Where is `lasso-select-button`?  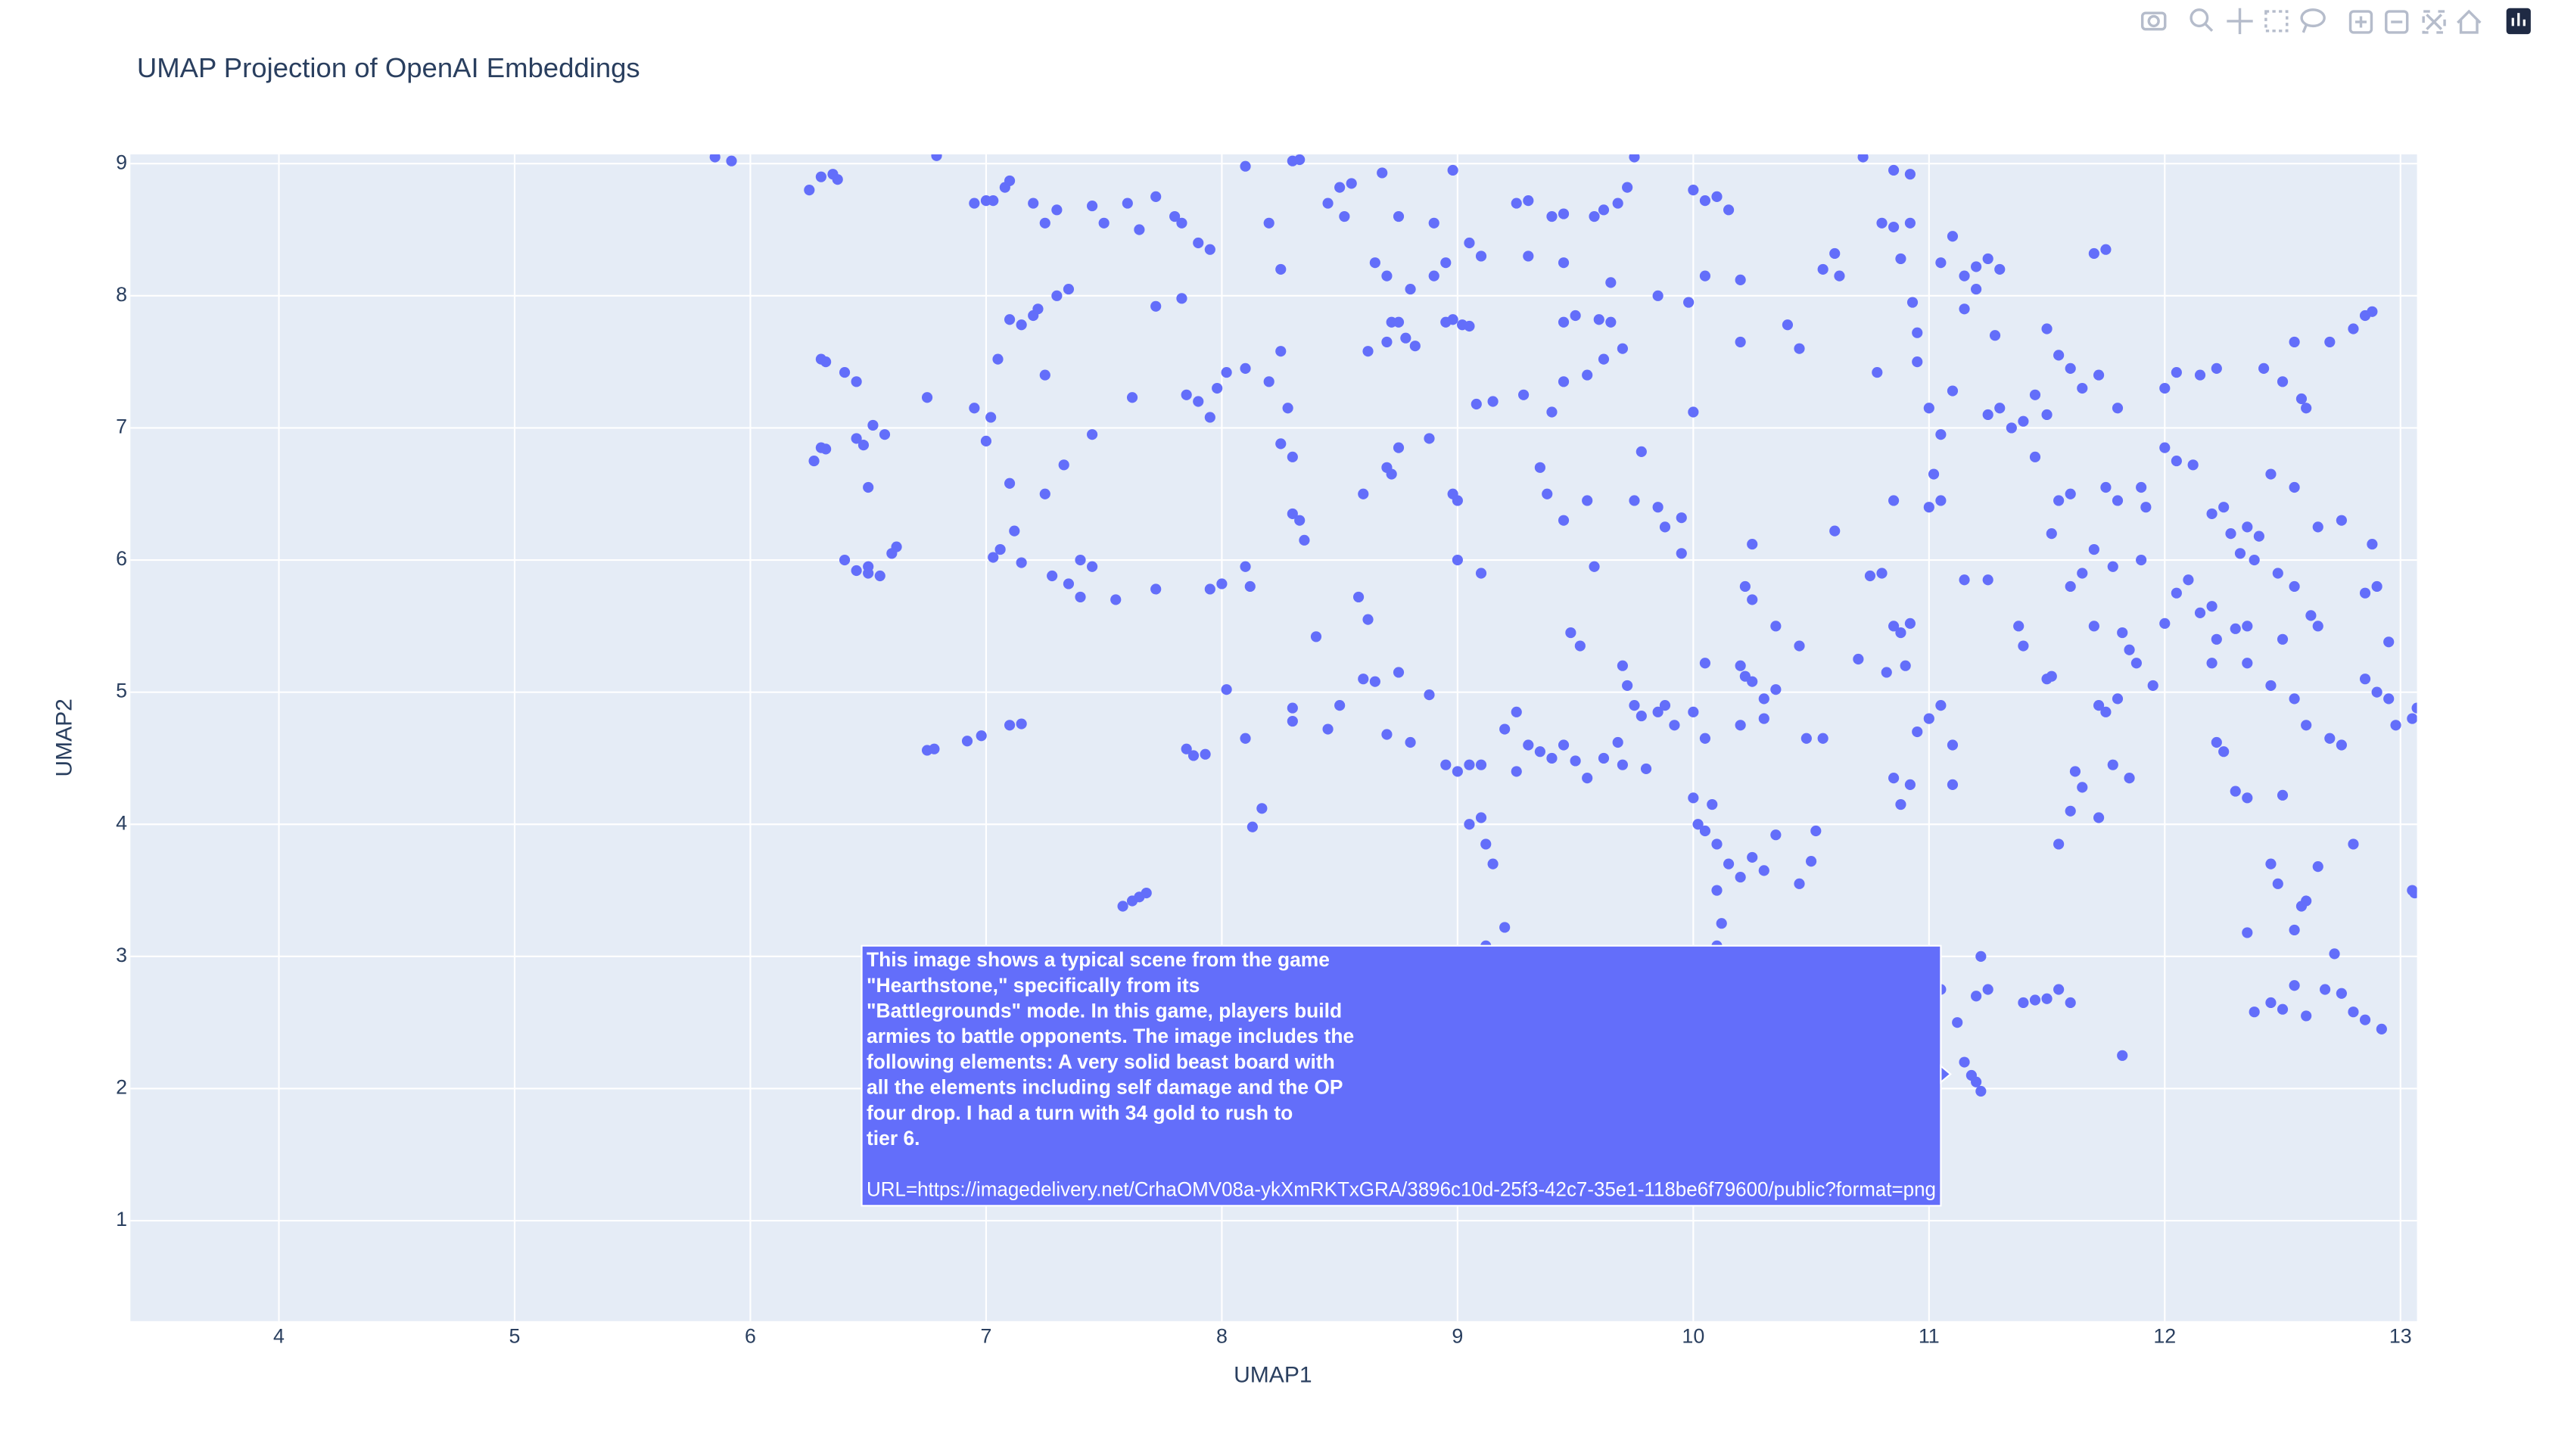
lasso-select-button is located at coordinates (2313, 21).